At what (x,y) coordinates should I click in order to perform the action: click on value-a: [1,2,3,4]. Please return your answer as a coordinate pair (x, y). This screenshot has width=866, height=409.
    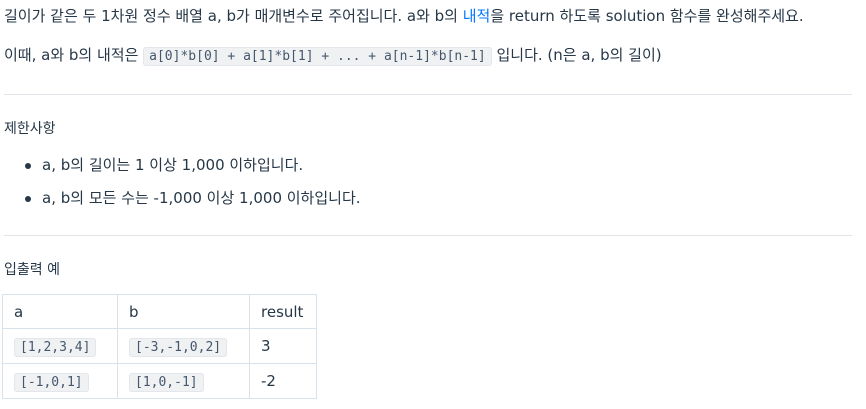
    Looking at the image, I should click on (55, 347).